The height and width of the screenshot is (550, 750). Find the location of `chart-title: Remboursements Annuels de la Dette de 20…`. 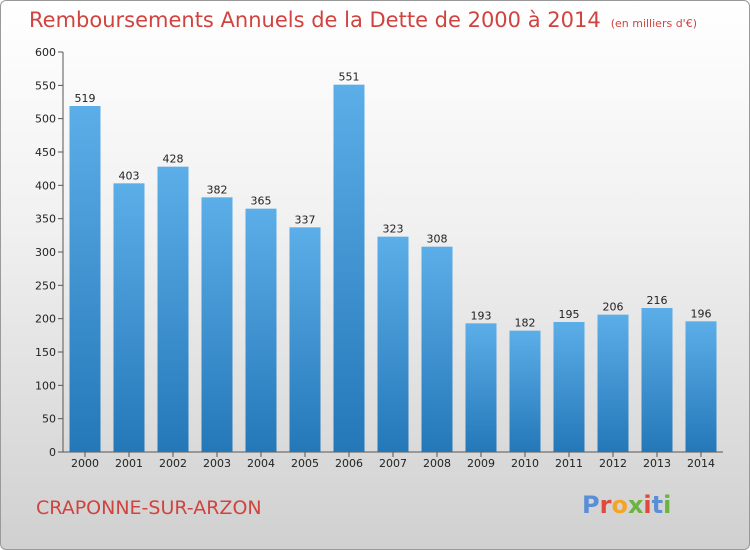

chart-title: Remboursements Annuels de la Dette de 20… is located at coordinates (315, 20).